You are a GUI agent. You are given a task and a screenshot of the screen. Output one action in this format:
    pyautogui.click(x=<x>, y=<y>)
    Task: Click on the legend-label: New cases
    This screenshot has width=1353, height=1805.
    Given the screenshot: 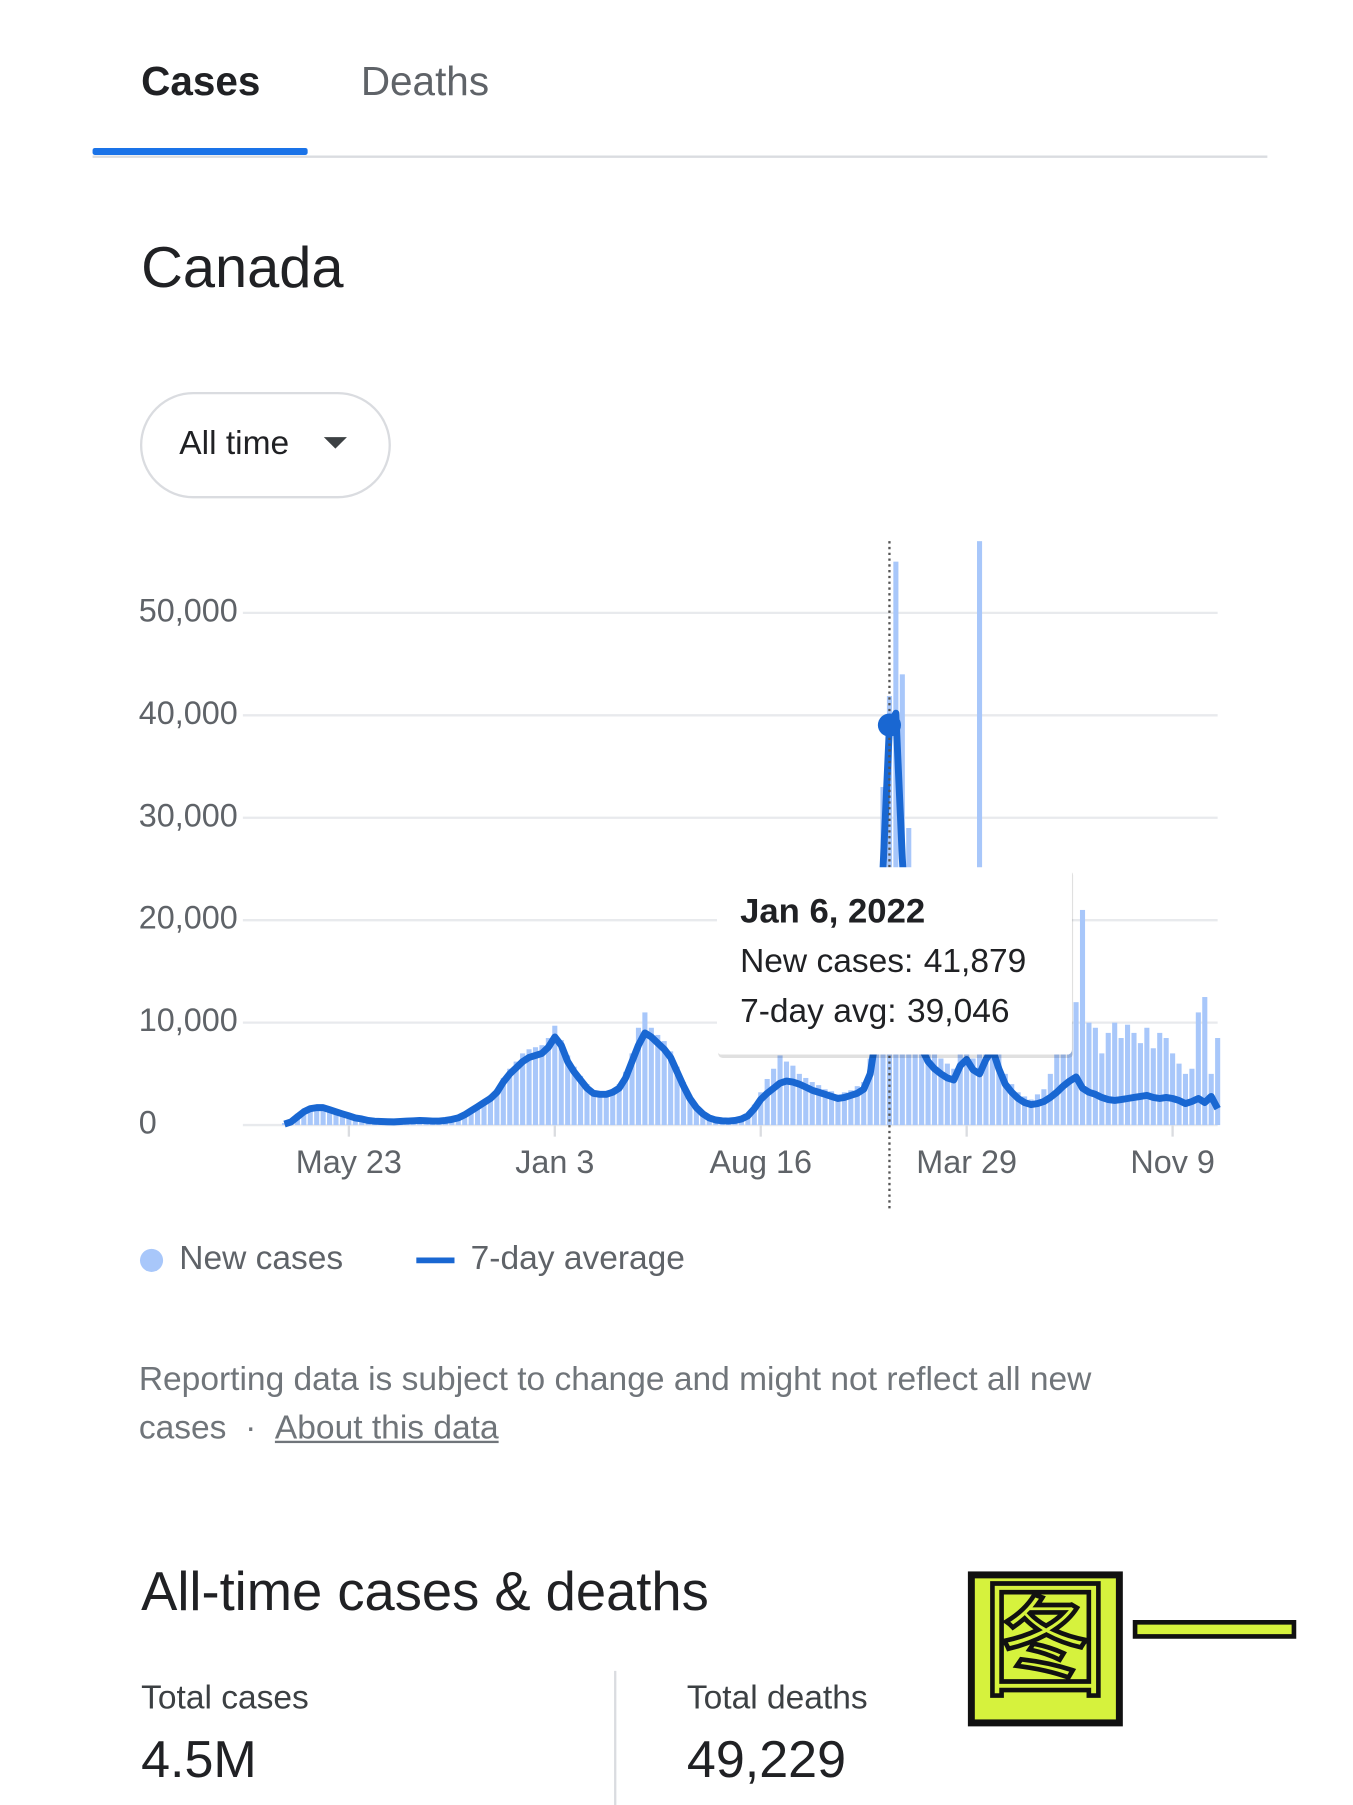 What is the action you would take?
    pyautogui.click(x=261, y=1258)
    